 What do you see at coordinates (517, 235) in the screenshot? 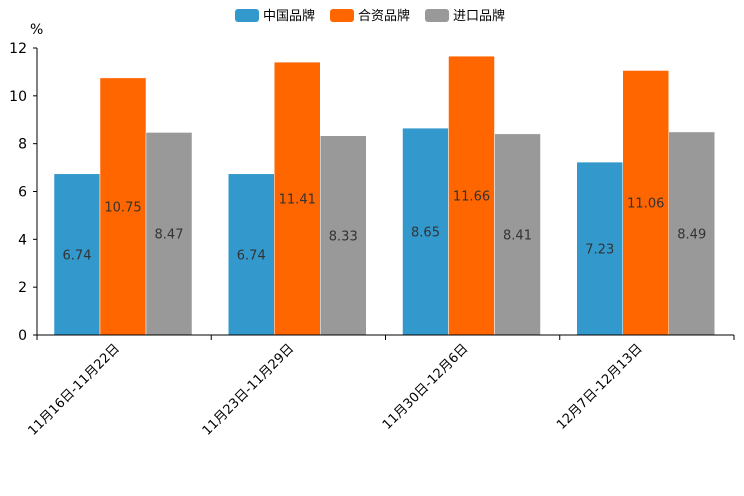
I see `data-label-3-3: 8.41` at bounding box center [517, 235].